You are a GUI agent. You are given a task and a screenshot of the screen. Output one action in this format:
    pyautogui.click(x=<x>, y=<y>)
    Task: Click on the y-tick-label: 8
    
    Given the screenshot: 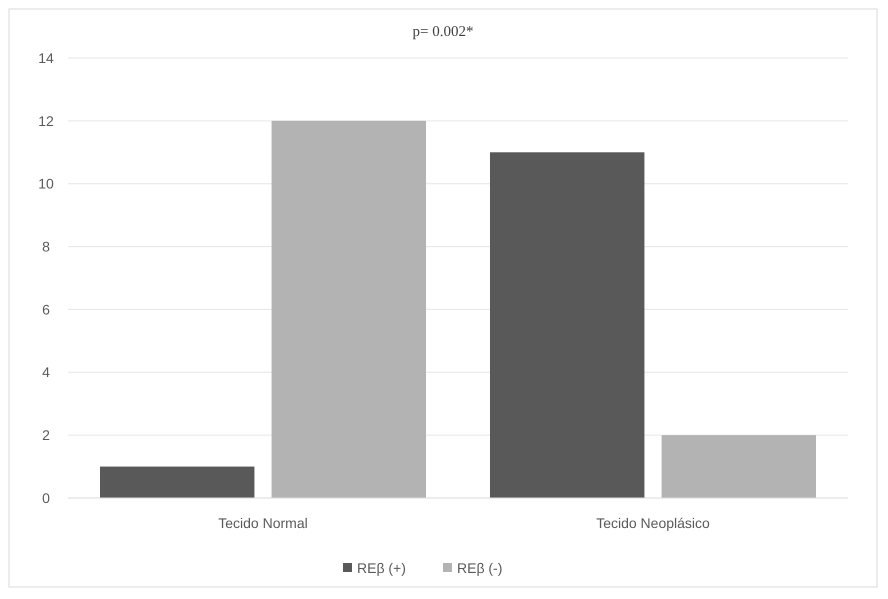 What is the action you would take?
    pyautogui.click(x=46, y=246)
    